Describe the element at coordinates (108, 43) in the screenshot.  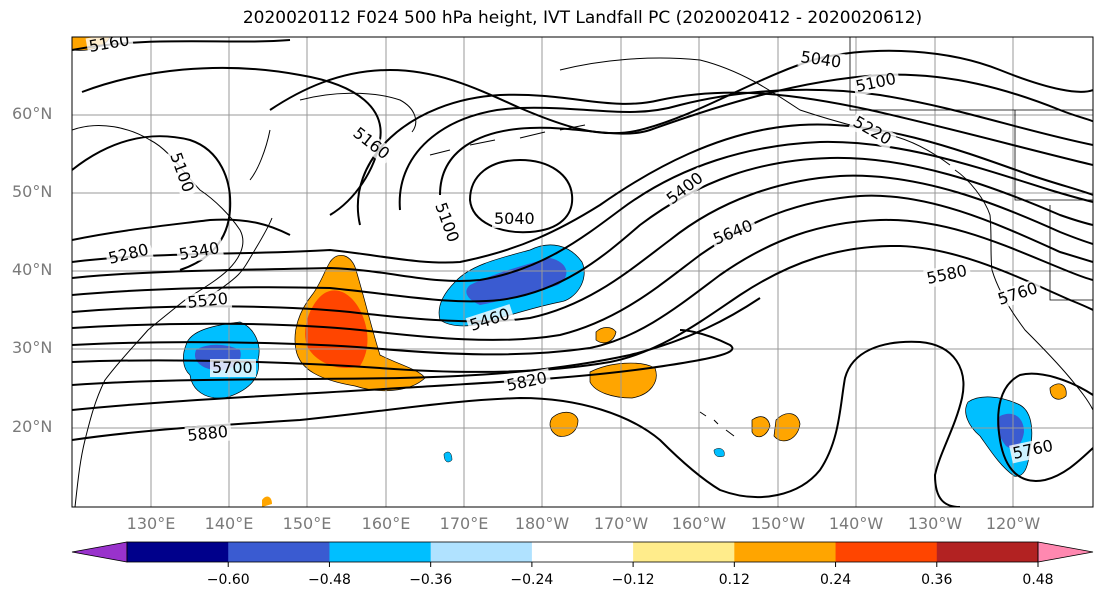
I see `contour-label: 5160` at that location.